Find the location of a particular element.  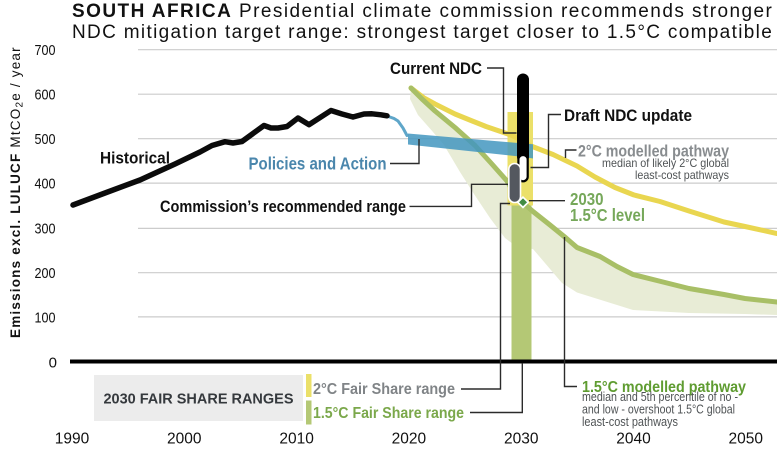

svg-text: 2010 is located at coordinates (296, 439).